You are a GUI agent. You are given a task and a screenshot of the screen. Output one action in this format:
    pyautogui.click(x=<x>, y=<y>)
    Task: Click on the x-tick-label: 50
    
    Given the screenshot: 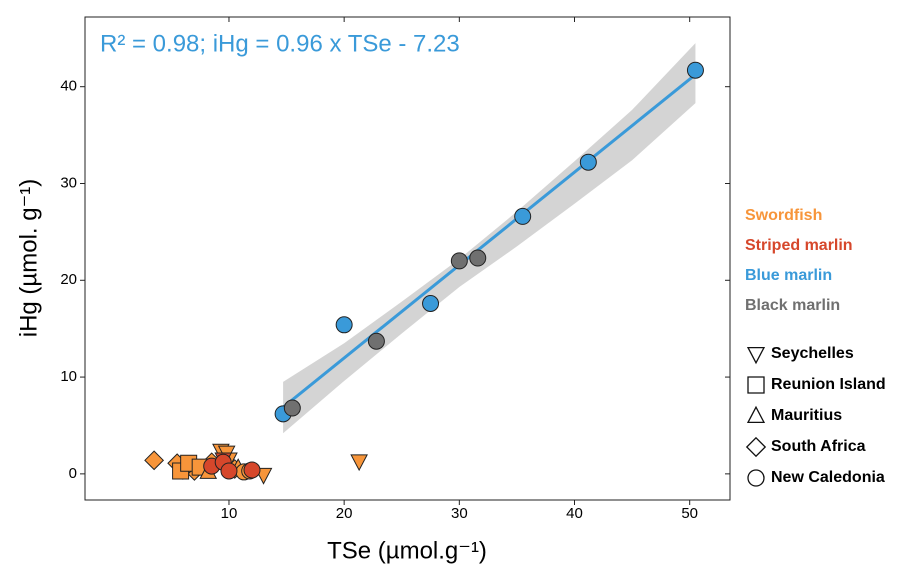 What is the action you would take?
    pyautogui.click(x=689, y=513)
    